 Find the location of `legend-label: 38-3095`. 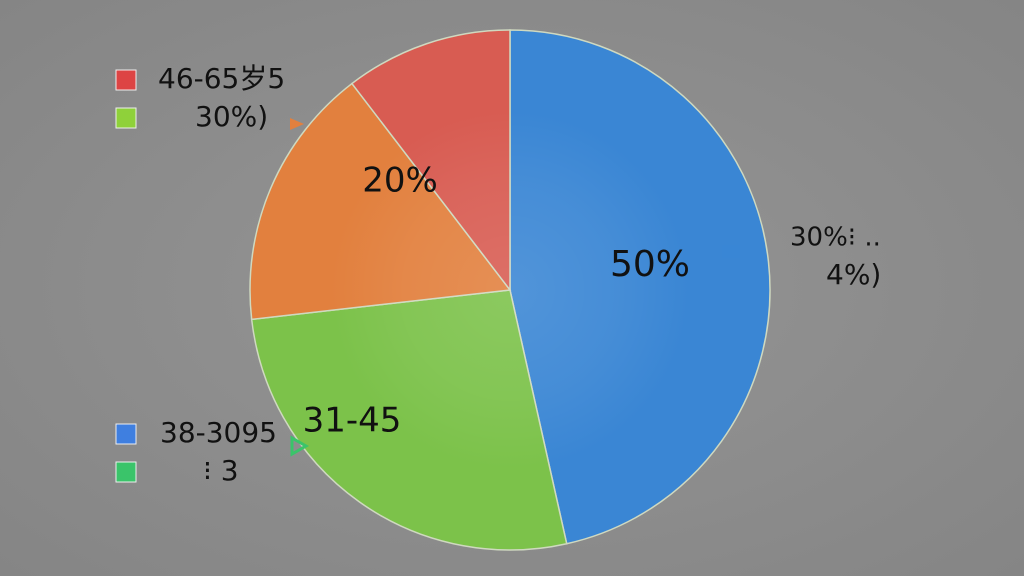

legend-label: 38-3095 is located at coordinates (218, 432).